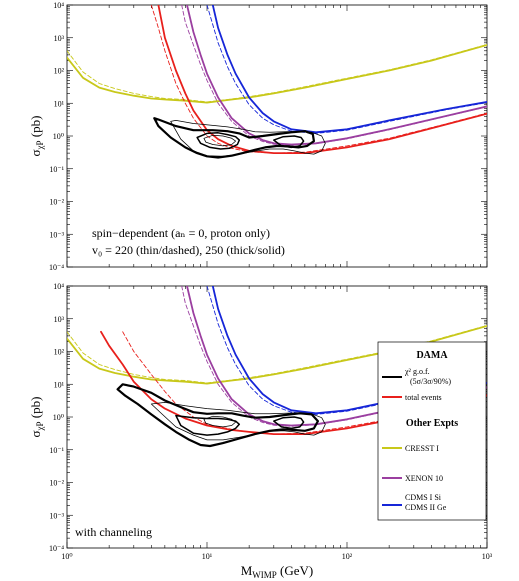 Image resolution: width=519 pixels, height=581 pixels. I want to click on legend-label-cdms-ge: CDMS II Ge, so click(426, 507).